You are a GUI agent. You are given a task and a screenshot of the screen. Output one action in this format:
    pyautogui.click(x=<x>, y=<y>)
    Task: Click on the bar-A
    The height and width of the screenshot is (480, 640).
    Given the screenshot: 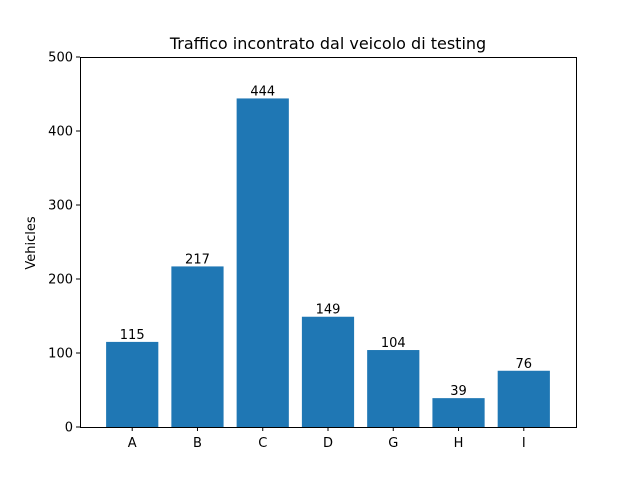 What is the action you would take?
    pyautogui.click(x=132, y=384)
    